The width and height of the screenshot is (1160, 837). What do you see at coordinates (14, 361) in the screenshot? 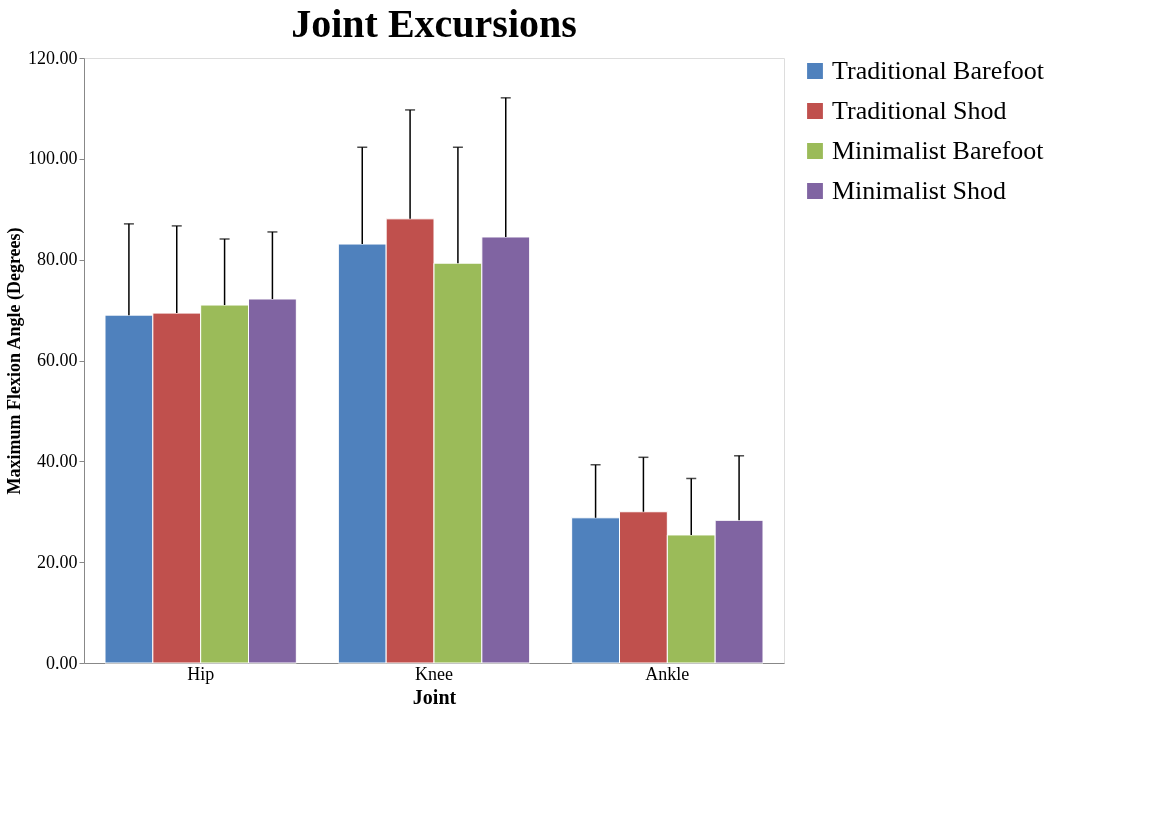
I see `y-axis-title: Maximum Flexion Angle (Degrees)` at bounding box center [14, 361].